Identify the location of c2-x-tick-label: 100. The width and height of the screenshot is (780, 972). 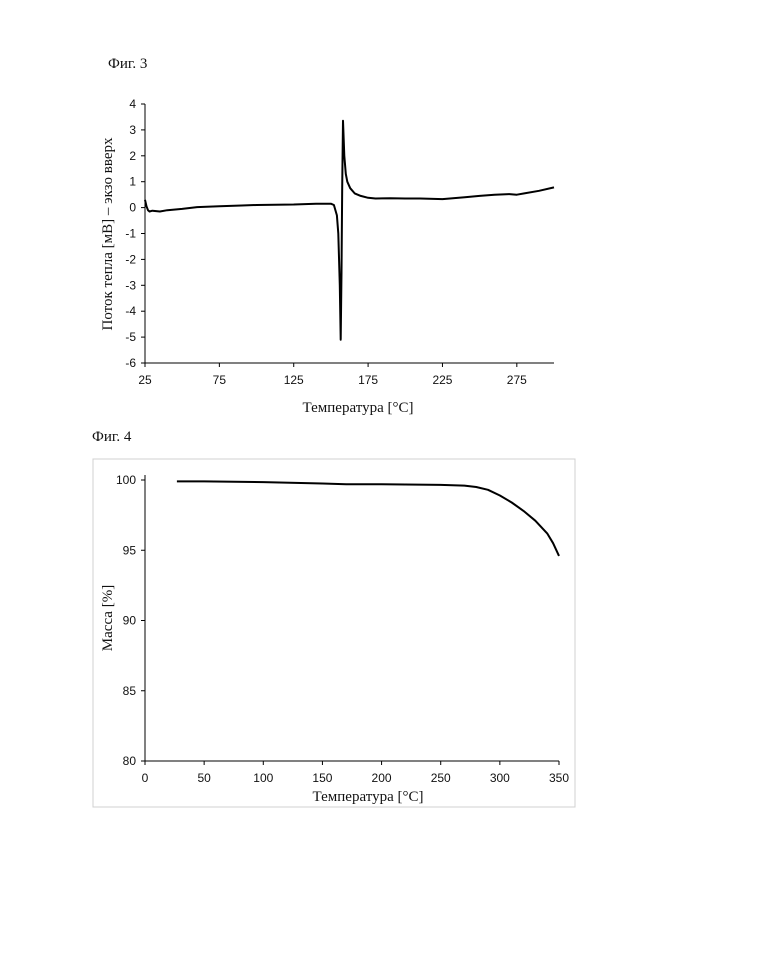
(263, 778).